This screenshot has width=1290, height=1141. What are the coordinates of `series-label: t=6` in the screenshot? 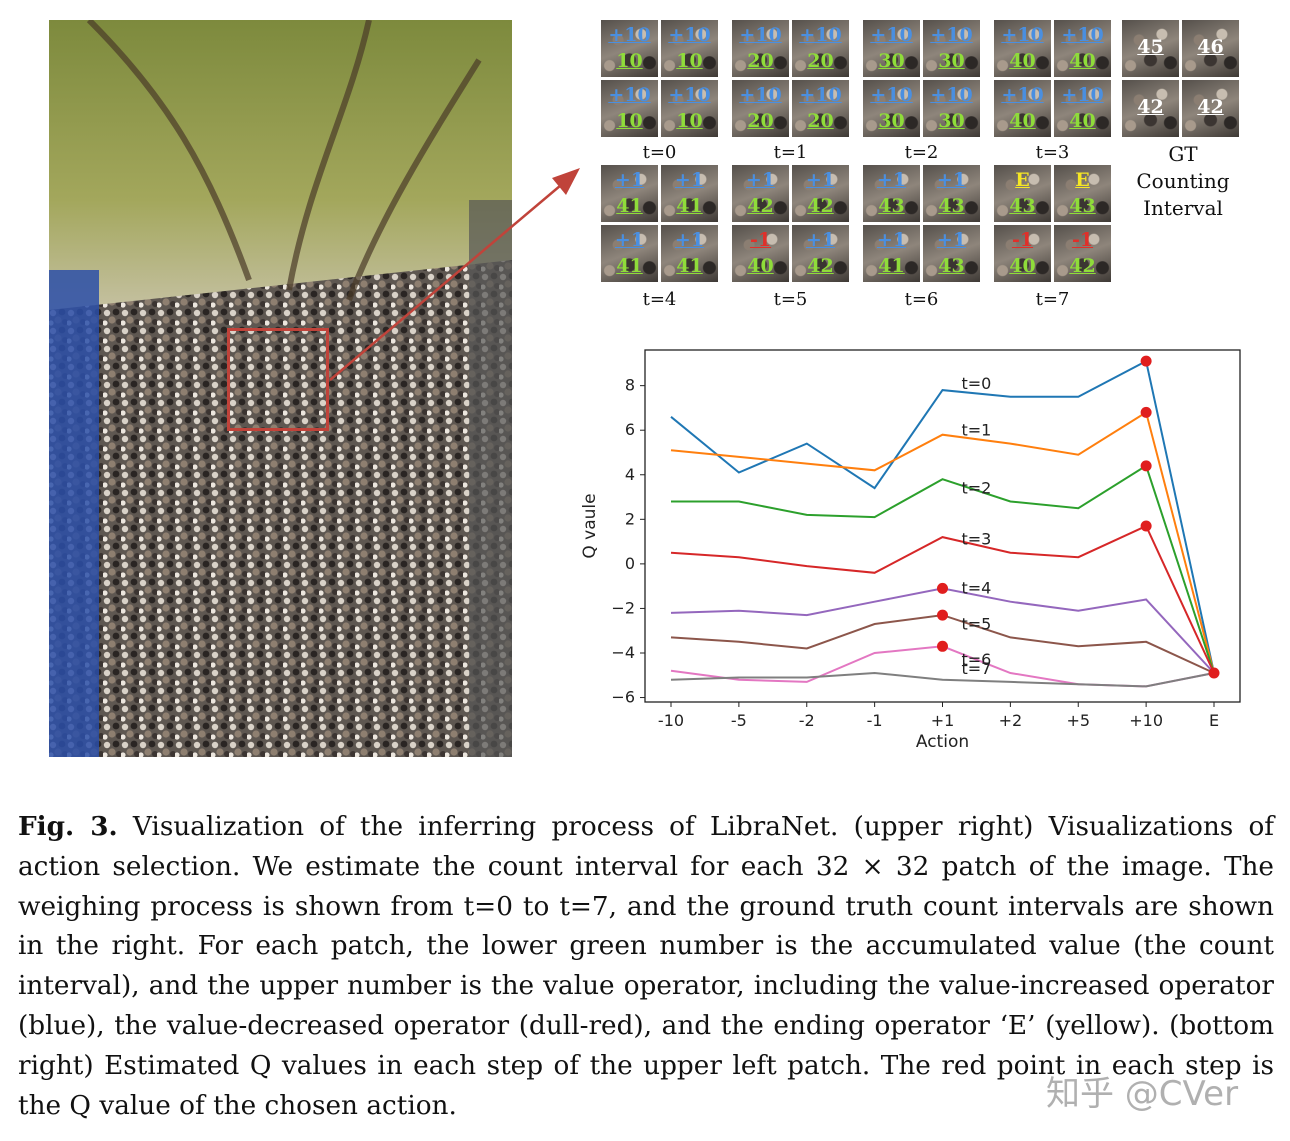 It's located at (977, 659).